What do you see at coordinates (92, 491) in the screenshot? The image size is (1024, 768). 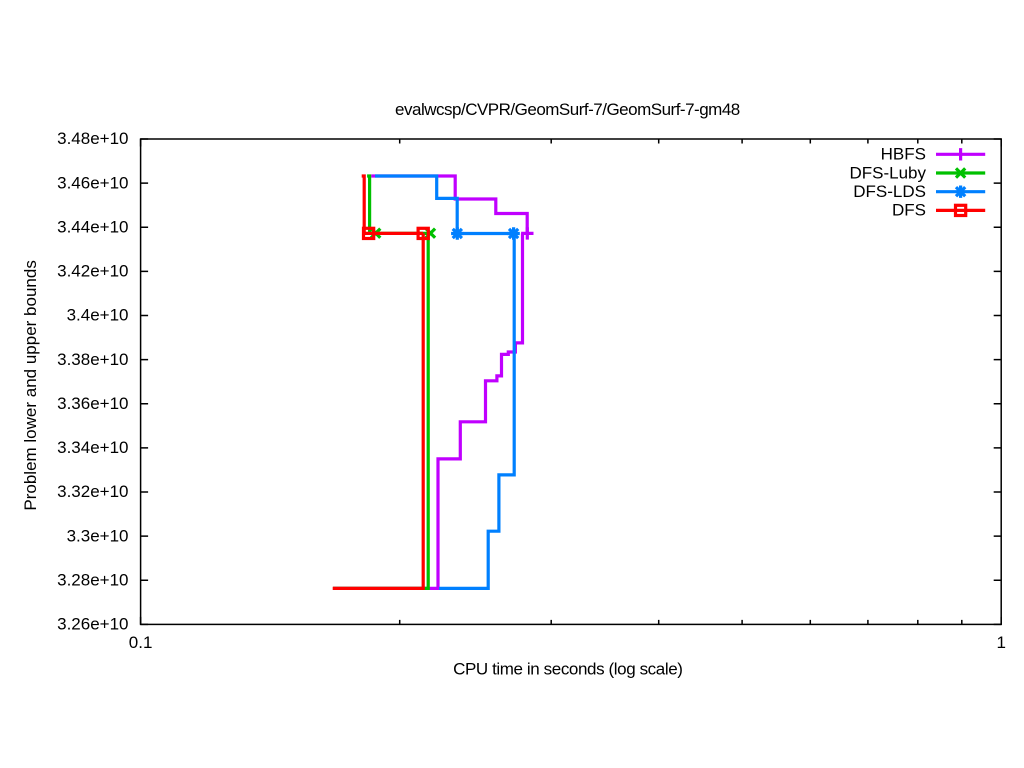 I see `svg-text: 3.32e+10` at bounding box center [92, 491].